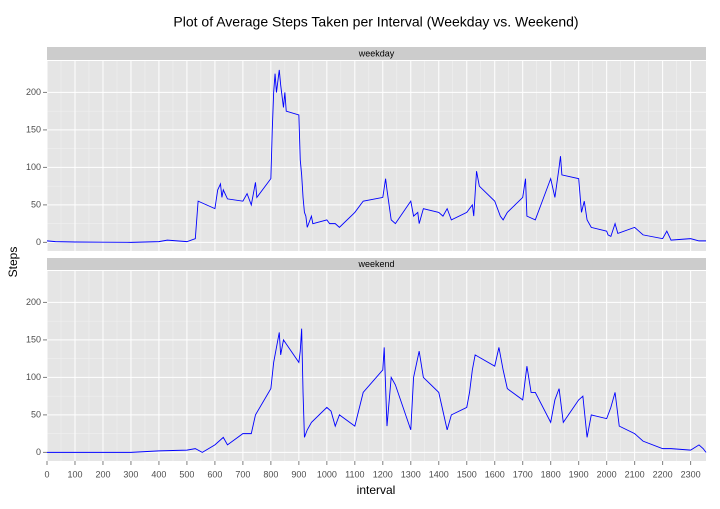  I want to click on x-axis-label: interval, so click(376, 490).